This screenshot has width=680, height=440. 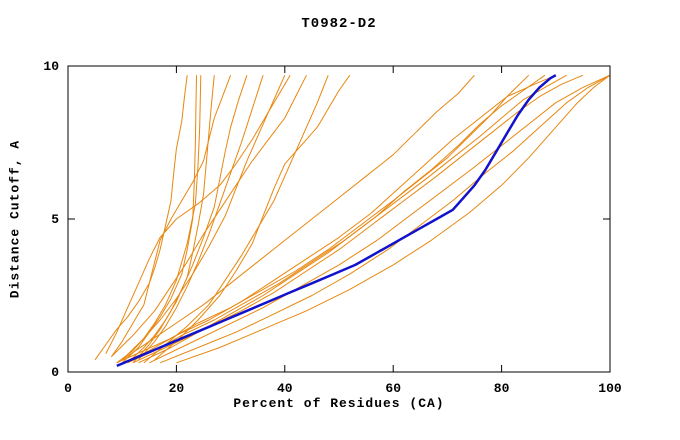 I want to click on y-tick-label: 0, so click(x=55, y=372).